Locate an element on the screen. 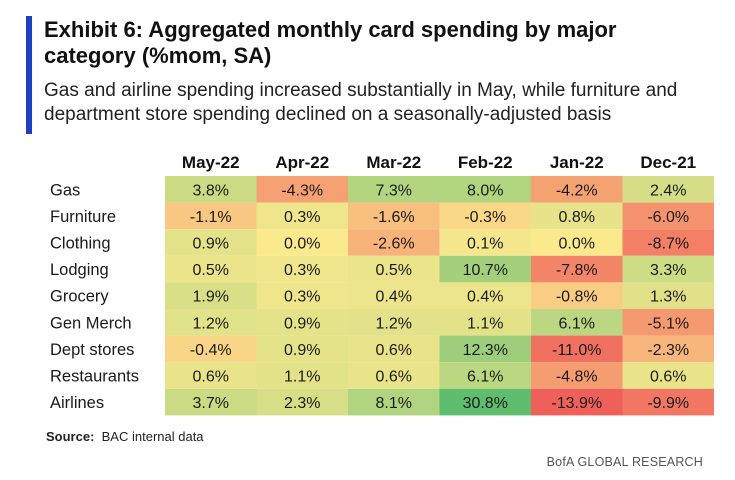 The image size is (735, 480). row-label-furniture: Furniture is located at coordinates (83, 217).